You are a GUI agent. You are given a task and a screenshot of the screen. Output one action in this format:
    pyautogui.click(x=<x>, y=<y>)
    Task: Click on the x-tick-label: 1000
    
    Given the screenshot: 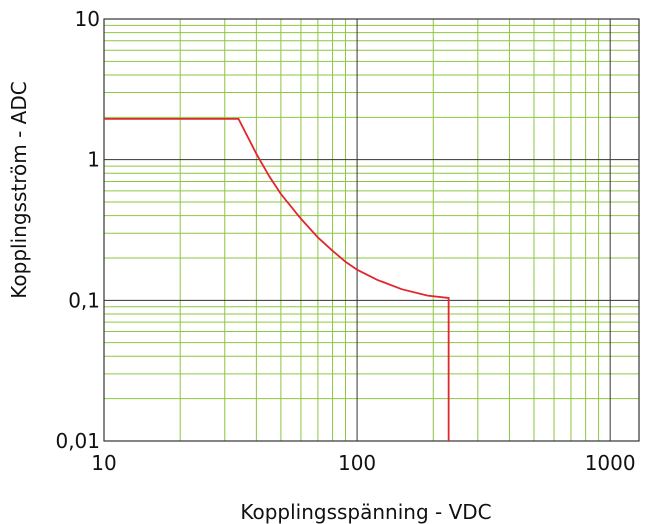 What is the action you would take?
    pyautogui.click(x=610, y=463)
    